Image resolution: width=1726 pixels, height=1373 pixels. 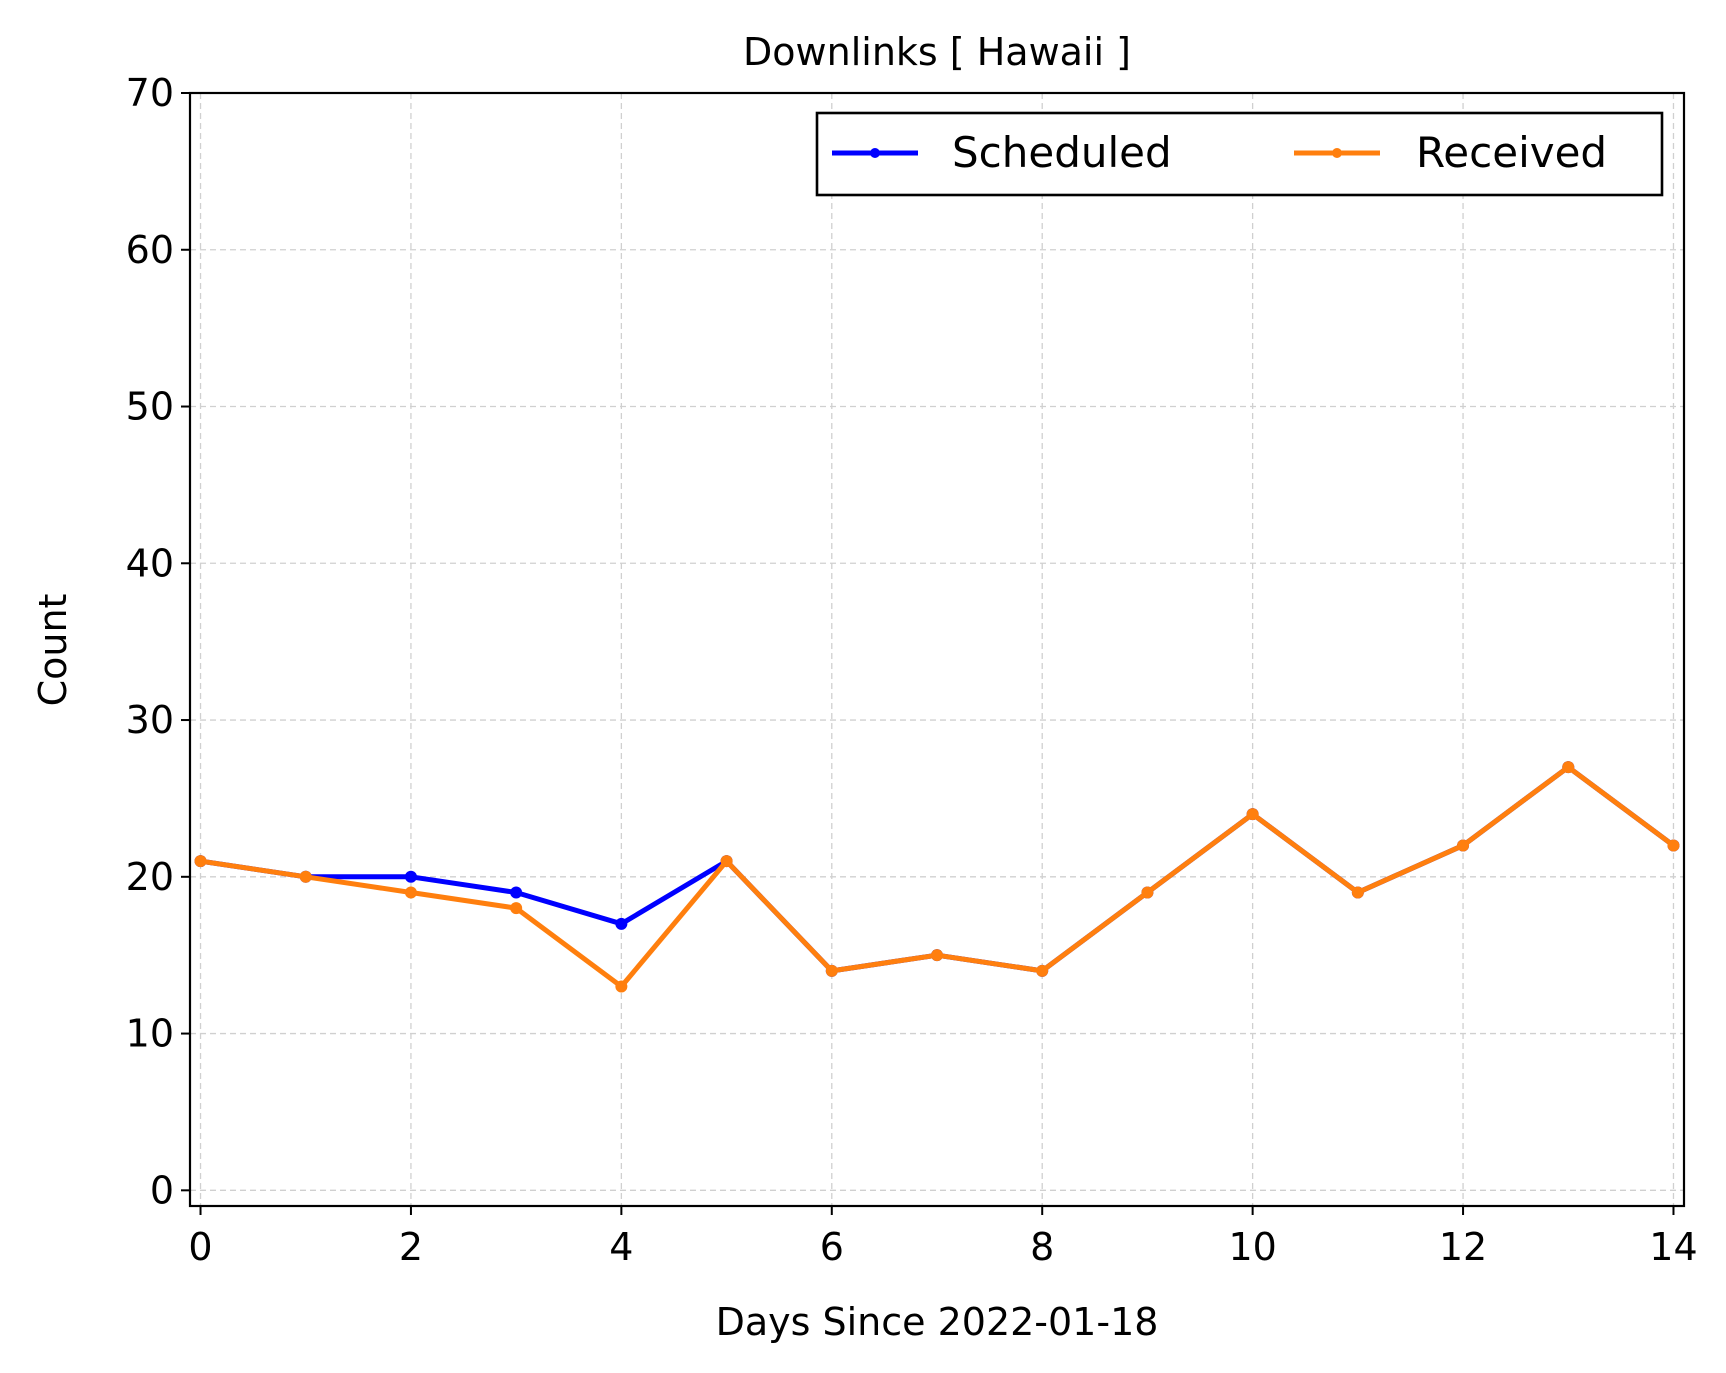 What do you see at coordinates (150, 250) in the screenshot?
I see `y-tick-label: 60` at bounding box center [150, 250].